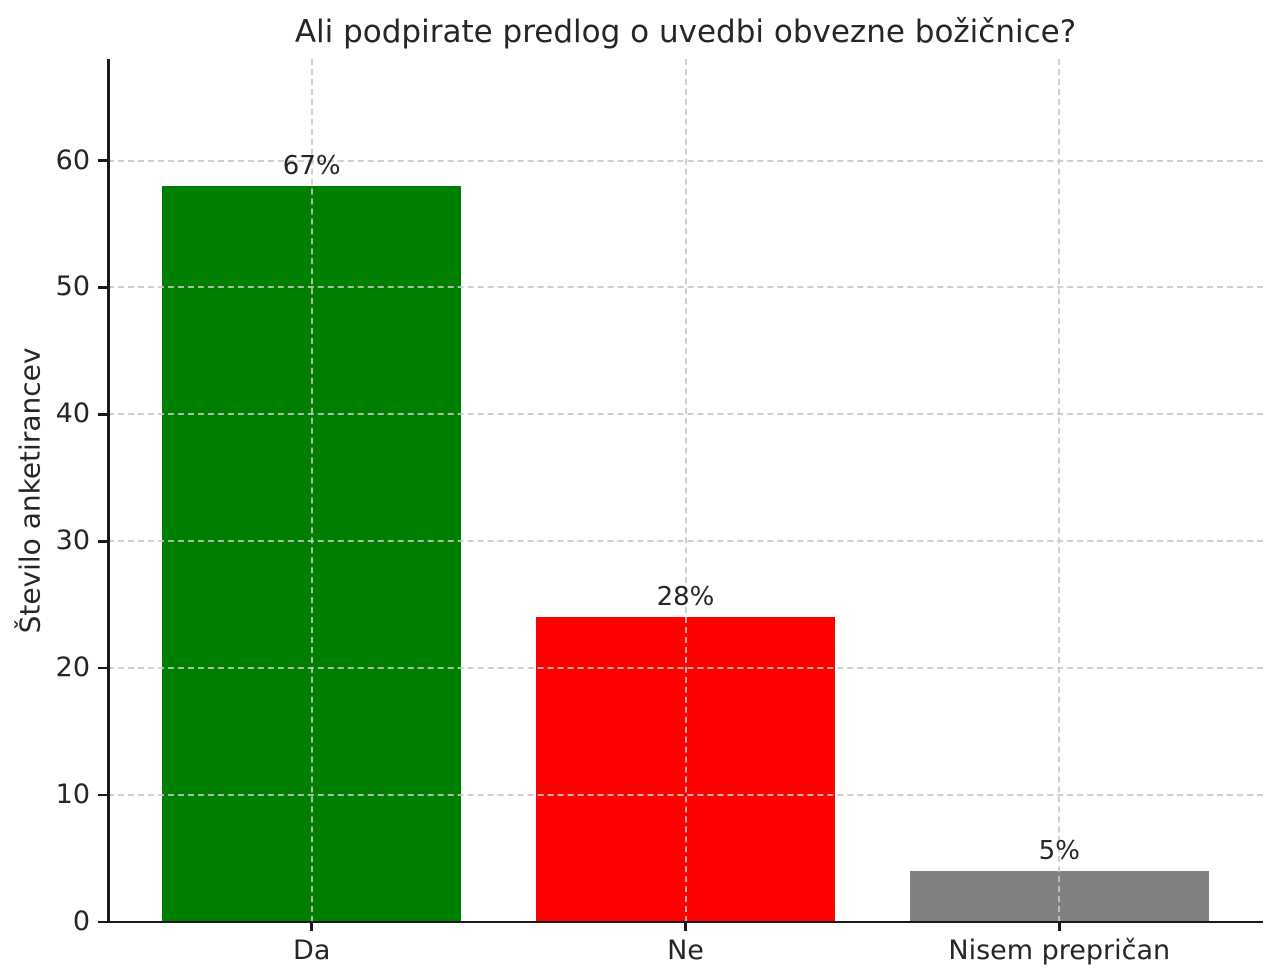 This screenshot has width=1280, height=980. Describe the element at coordinates (311, 926) in the screenshot. I see `x-tick-da` at that location.